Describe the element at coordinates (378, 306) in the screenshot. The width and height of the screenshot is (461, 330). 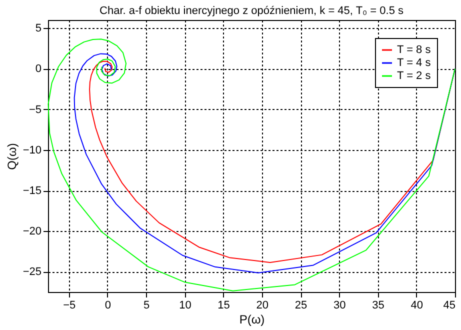
I see `x-tick-label: 35` at that location.